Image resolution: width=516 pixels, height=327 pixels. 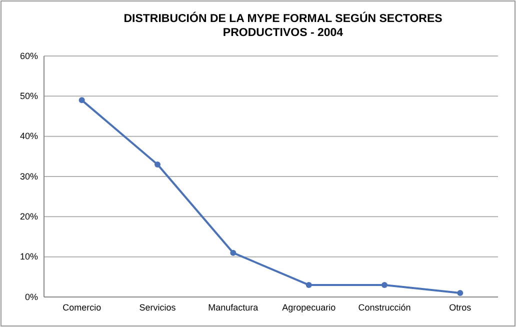 What do you see at coordinates (384, 307) in the screenshot?
I see `x-tick-label: Construcción` at bounding box center [384, 307].